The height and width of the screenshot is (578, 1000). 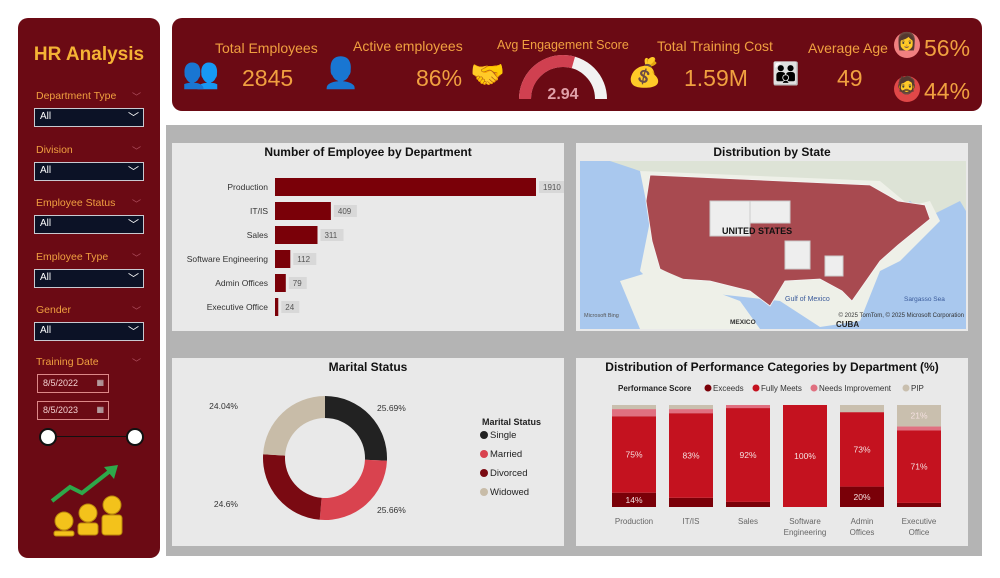 I want to click on legend-item: Exceeds, so click(x=728, y=388).